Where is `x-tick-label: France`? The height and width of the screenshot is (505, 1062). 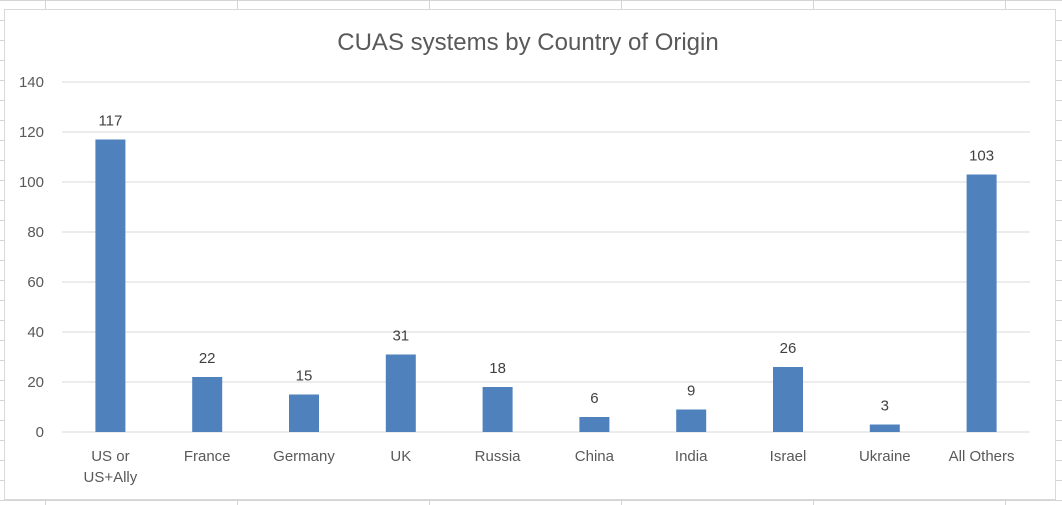
x-tick-label: France is located at coordinates (207, 456).